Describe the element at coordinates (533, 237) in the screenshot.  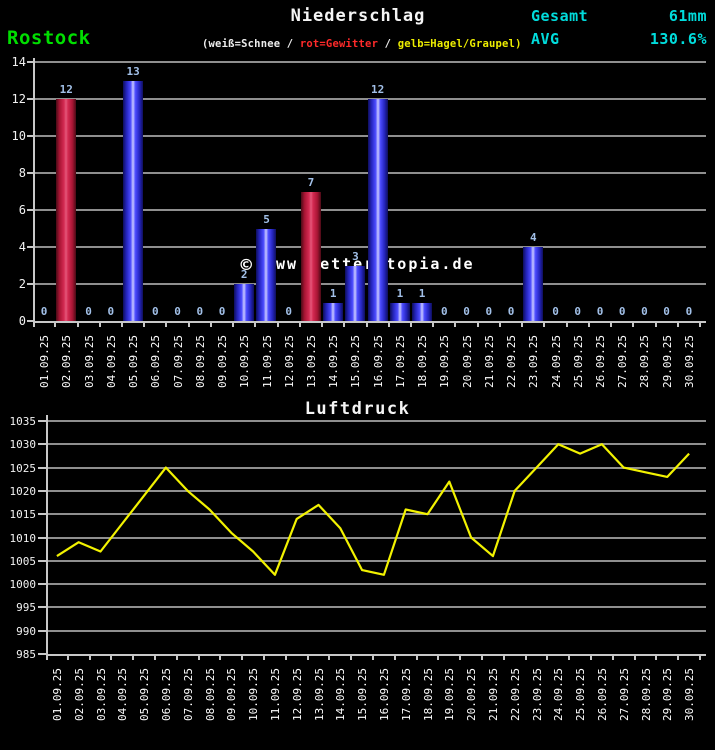
I see `precip-value-label: 4` at that location.